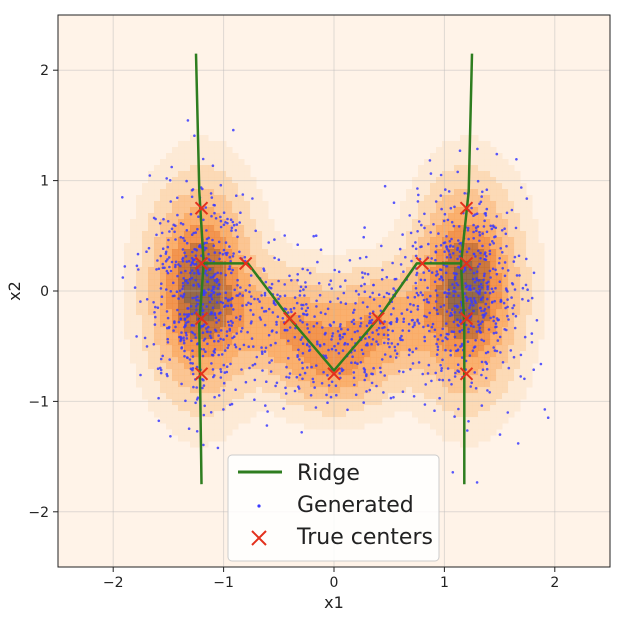  I want to click on y-tick-label: −2, so click(38, 513).